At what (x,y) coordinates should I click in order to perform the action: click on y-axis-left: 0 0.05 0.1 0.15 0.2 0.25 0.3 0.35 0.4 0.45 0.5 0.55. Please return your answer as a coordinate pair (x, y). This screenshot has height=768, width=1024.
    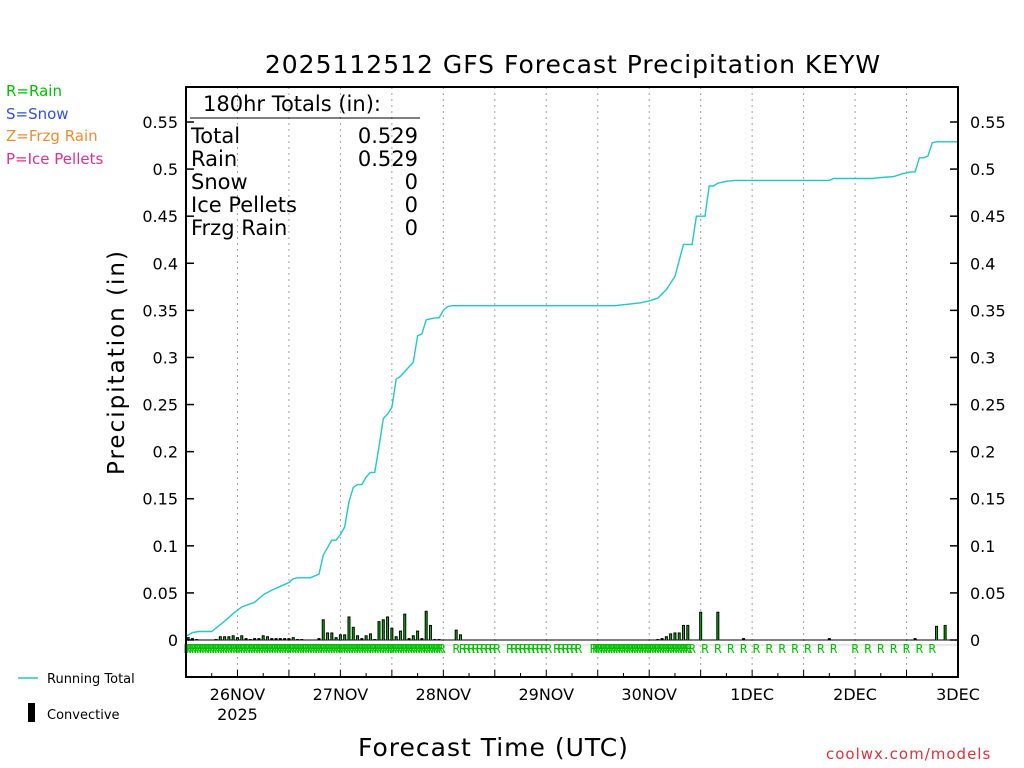
    Looking at the image, I should click on (168, 381).